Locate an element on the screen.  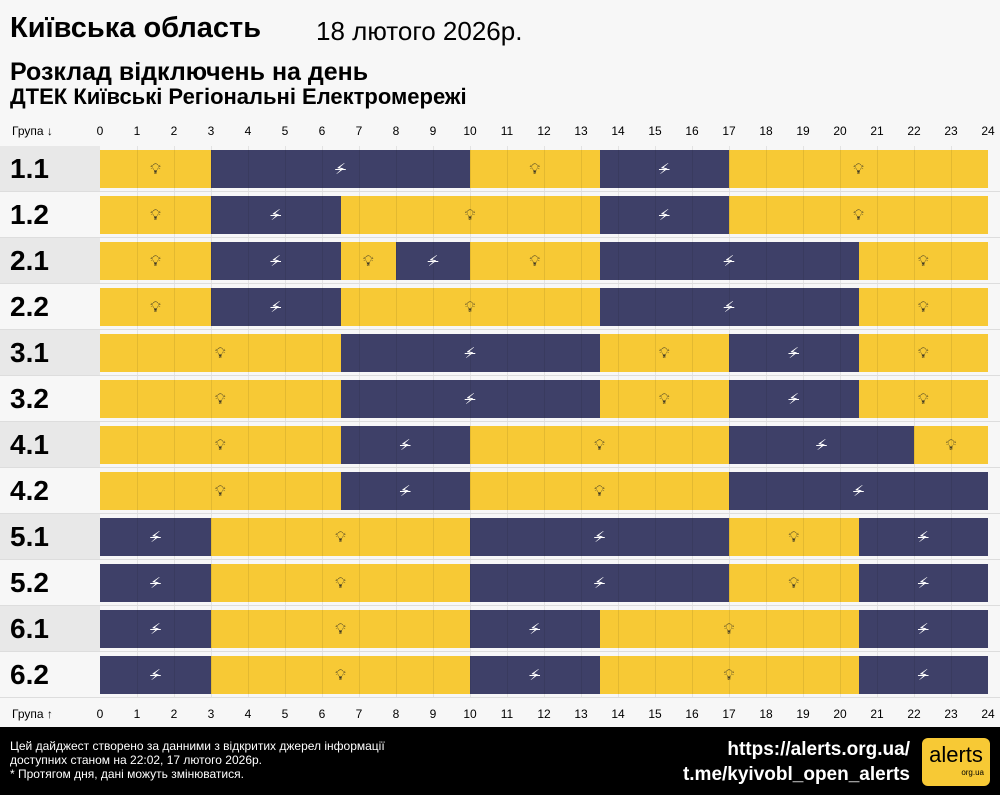
group-label: 2.1 is located at coordinates (29, 260).